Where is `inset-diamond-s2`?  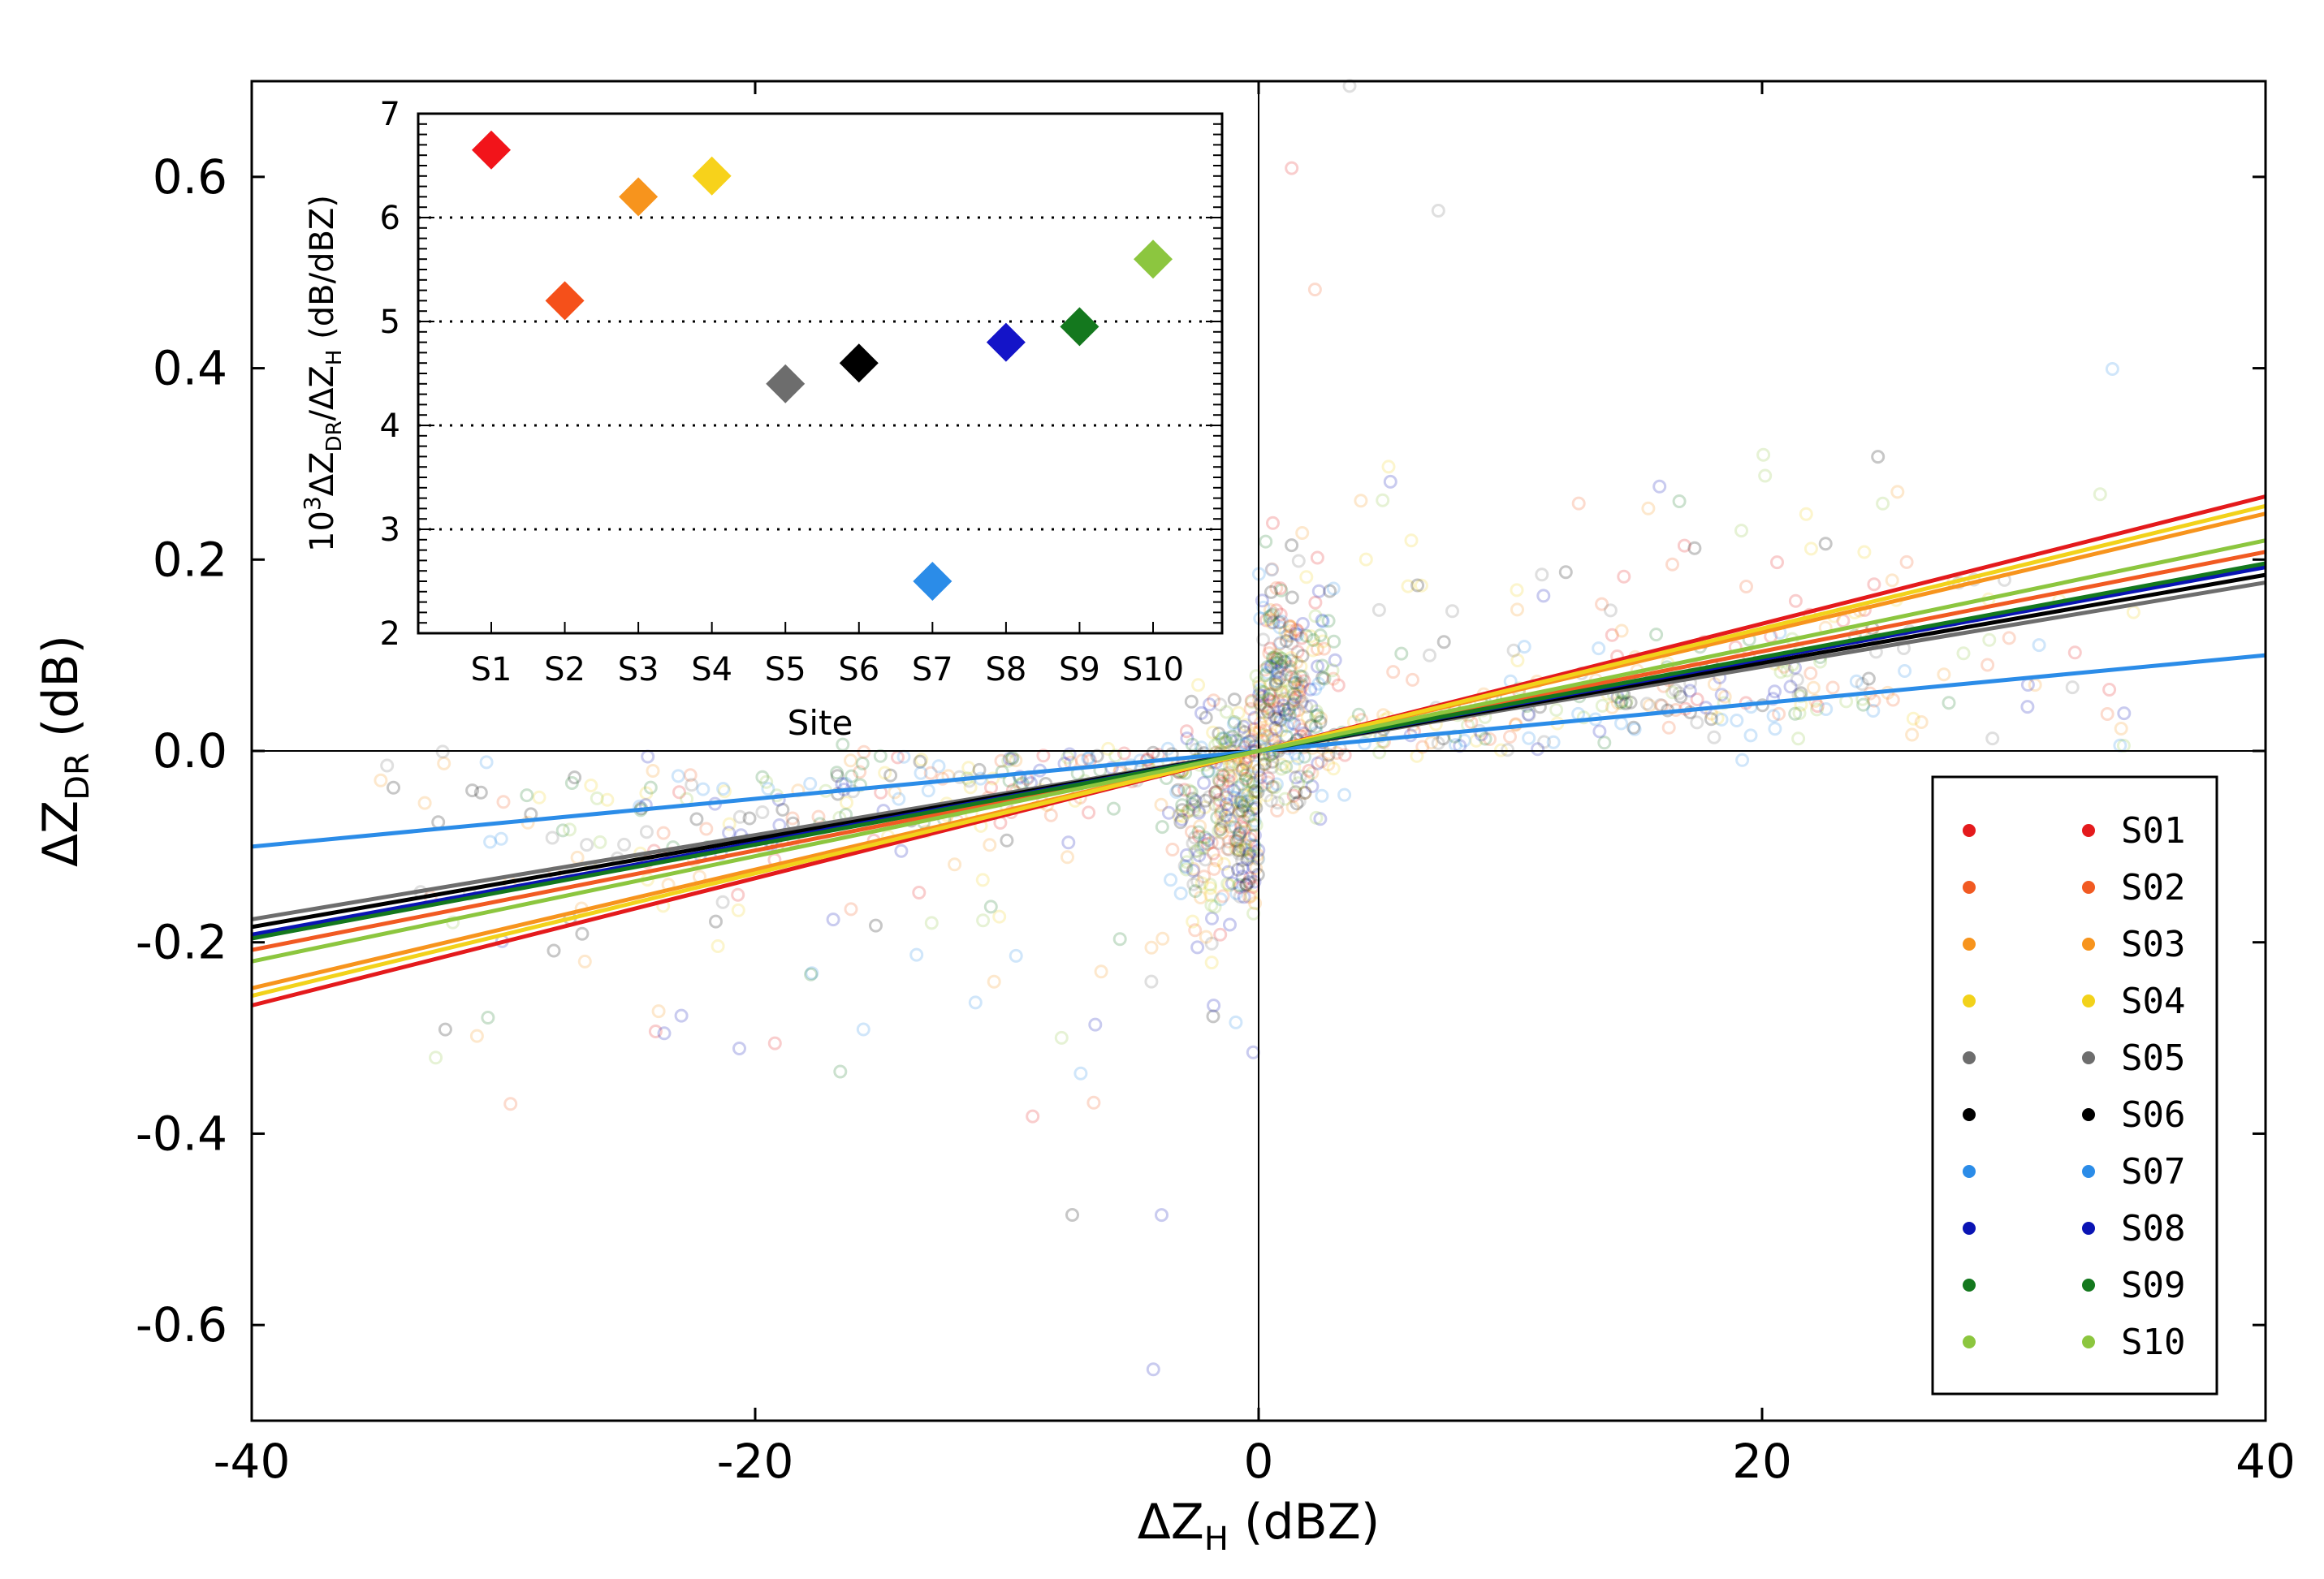 inset-diamond-s2 is located at coordinates (565, 301).